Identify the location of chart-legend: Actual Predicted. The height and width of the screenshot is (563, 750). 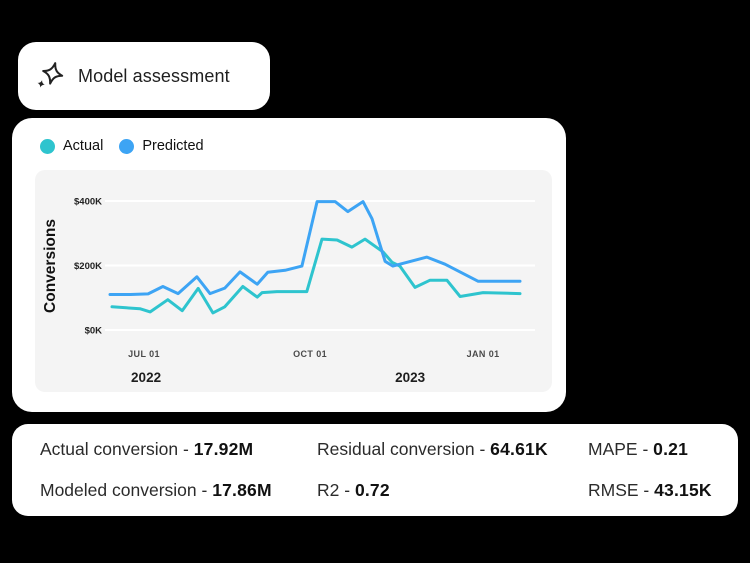
(122, 146).